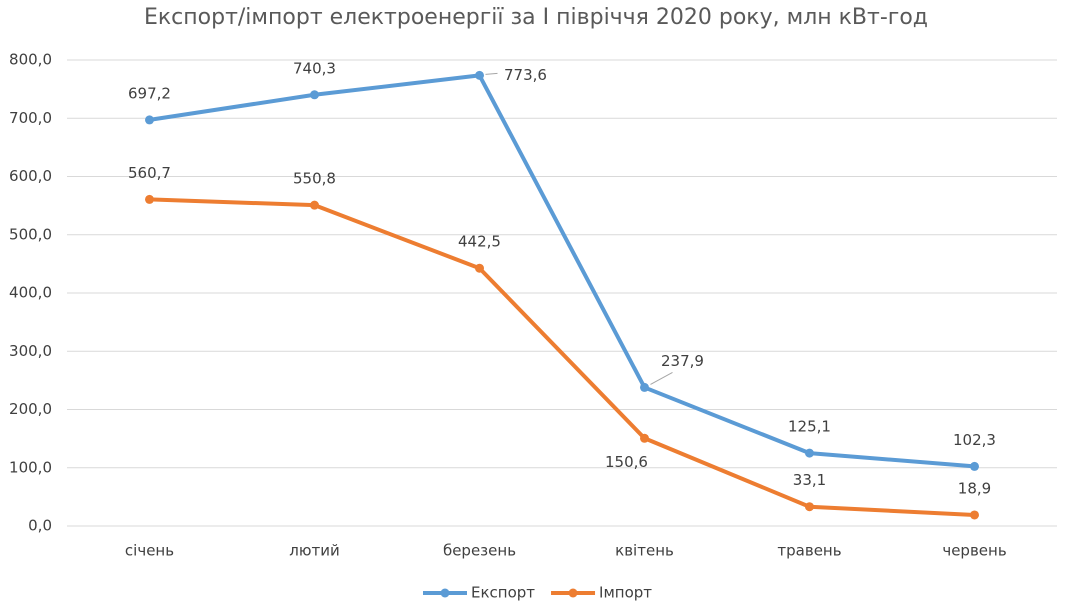 The image size is (1072, 603). What do you see at coordinates (626, 462) in the screenshot?
I see `data-label: 150,6` at bounding box center [626, 462].